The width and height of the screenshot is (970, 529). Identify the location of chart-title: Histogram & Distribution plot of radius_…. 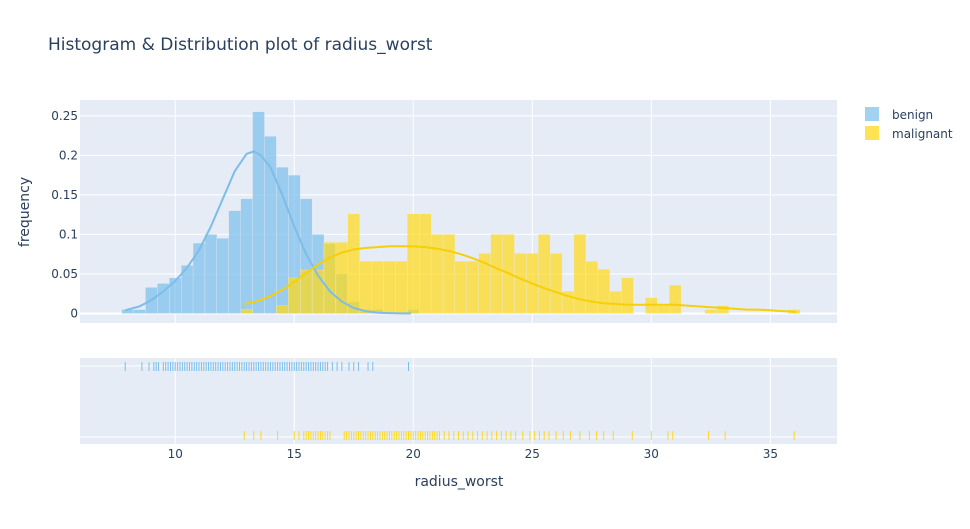
(240, 45).